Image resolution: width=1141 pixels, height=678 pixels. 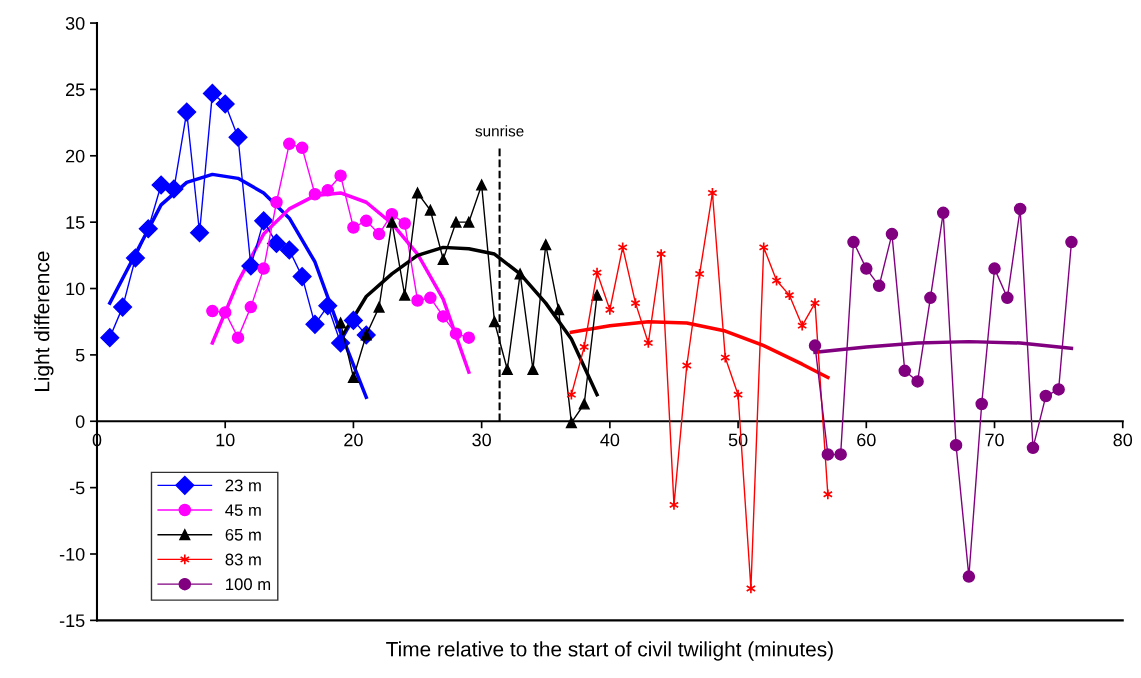 What do you see at coordinates (80, 421) in the screenshot?
I see `y-tick-label: 0` at bounding box center [80, 421].